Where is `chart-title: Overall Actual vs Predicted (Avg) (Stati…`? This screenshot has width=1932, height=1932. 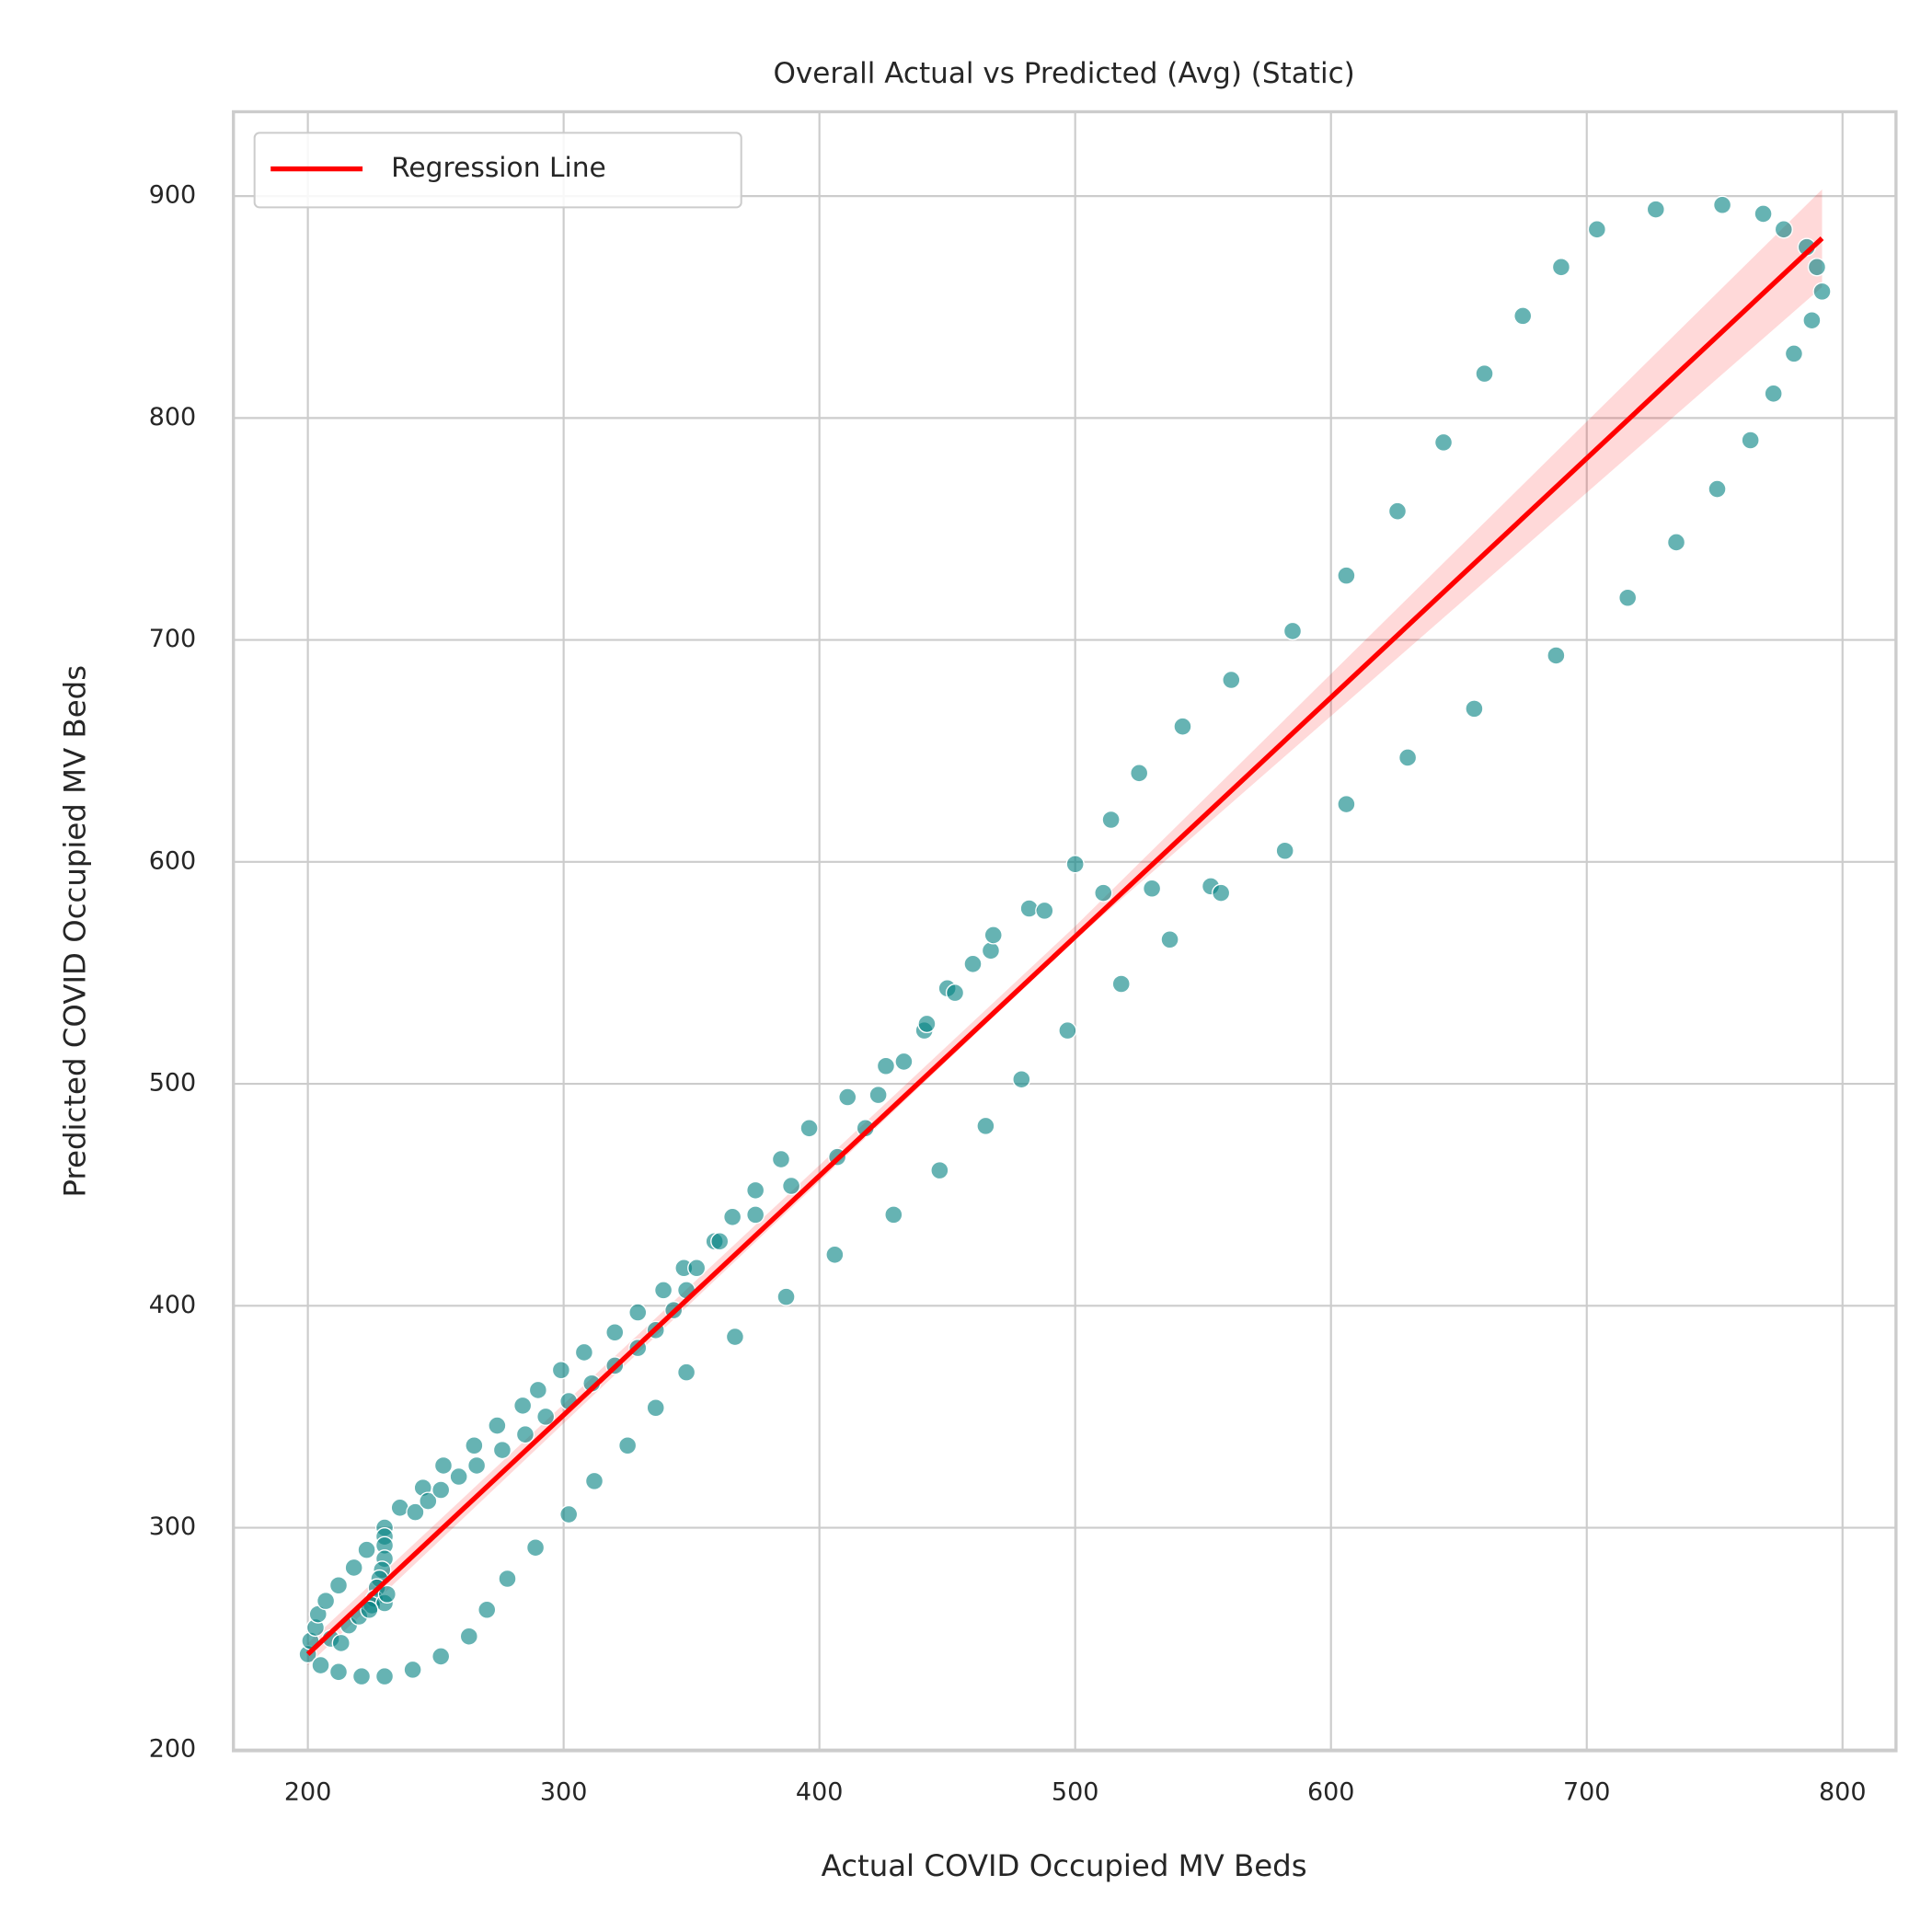 chart-title: Overall Actual vs Predicted (Avg) (Stati… is located at coordinates (1063, 73).